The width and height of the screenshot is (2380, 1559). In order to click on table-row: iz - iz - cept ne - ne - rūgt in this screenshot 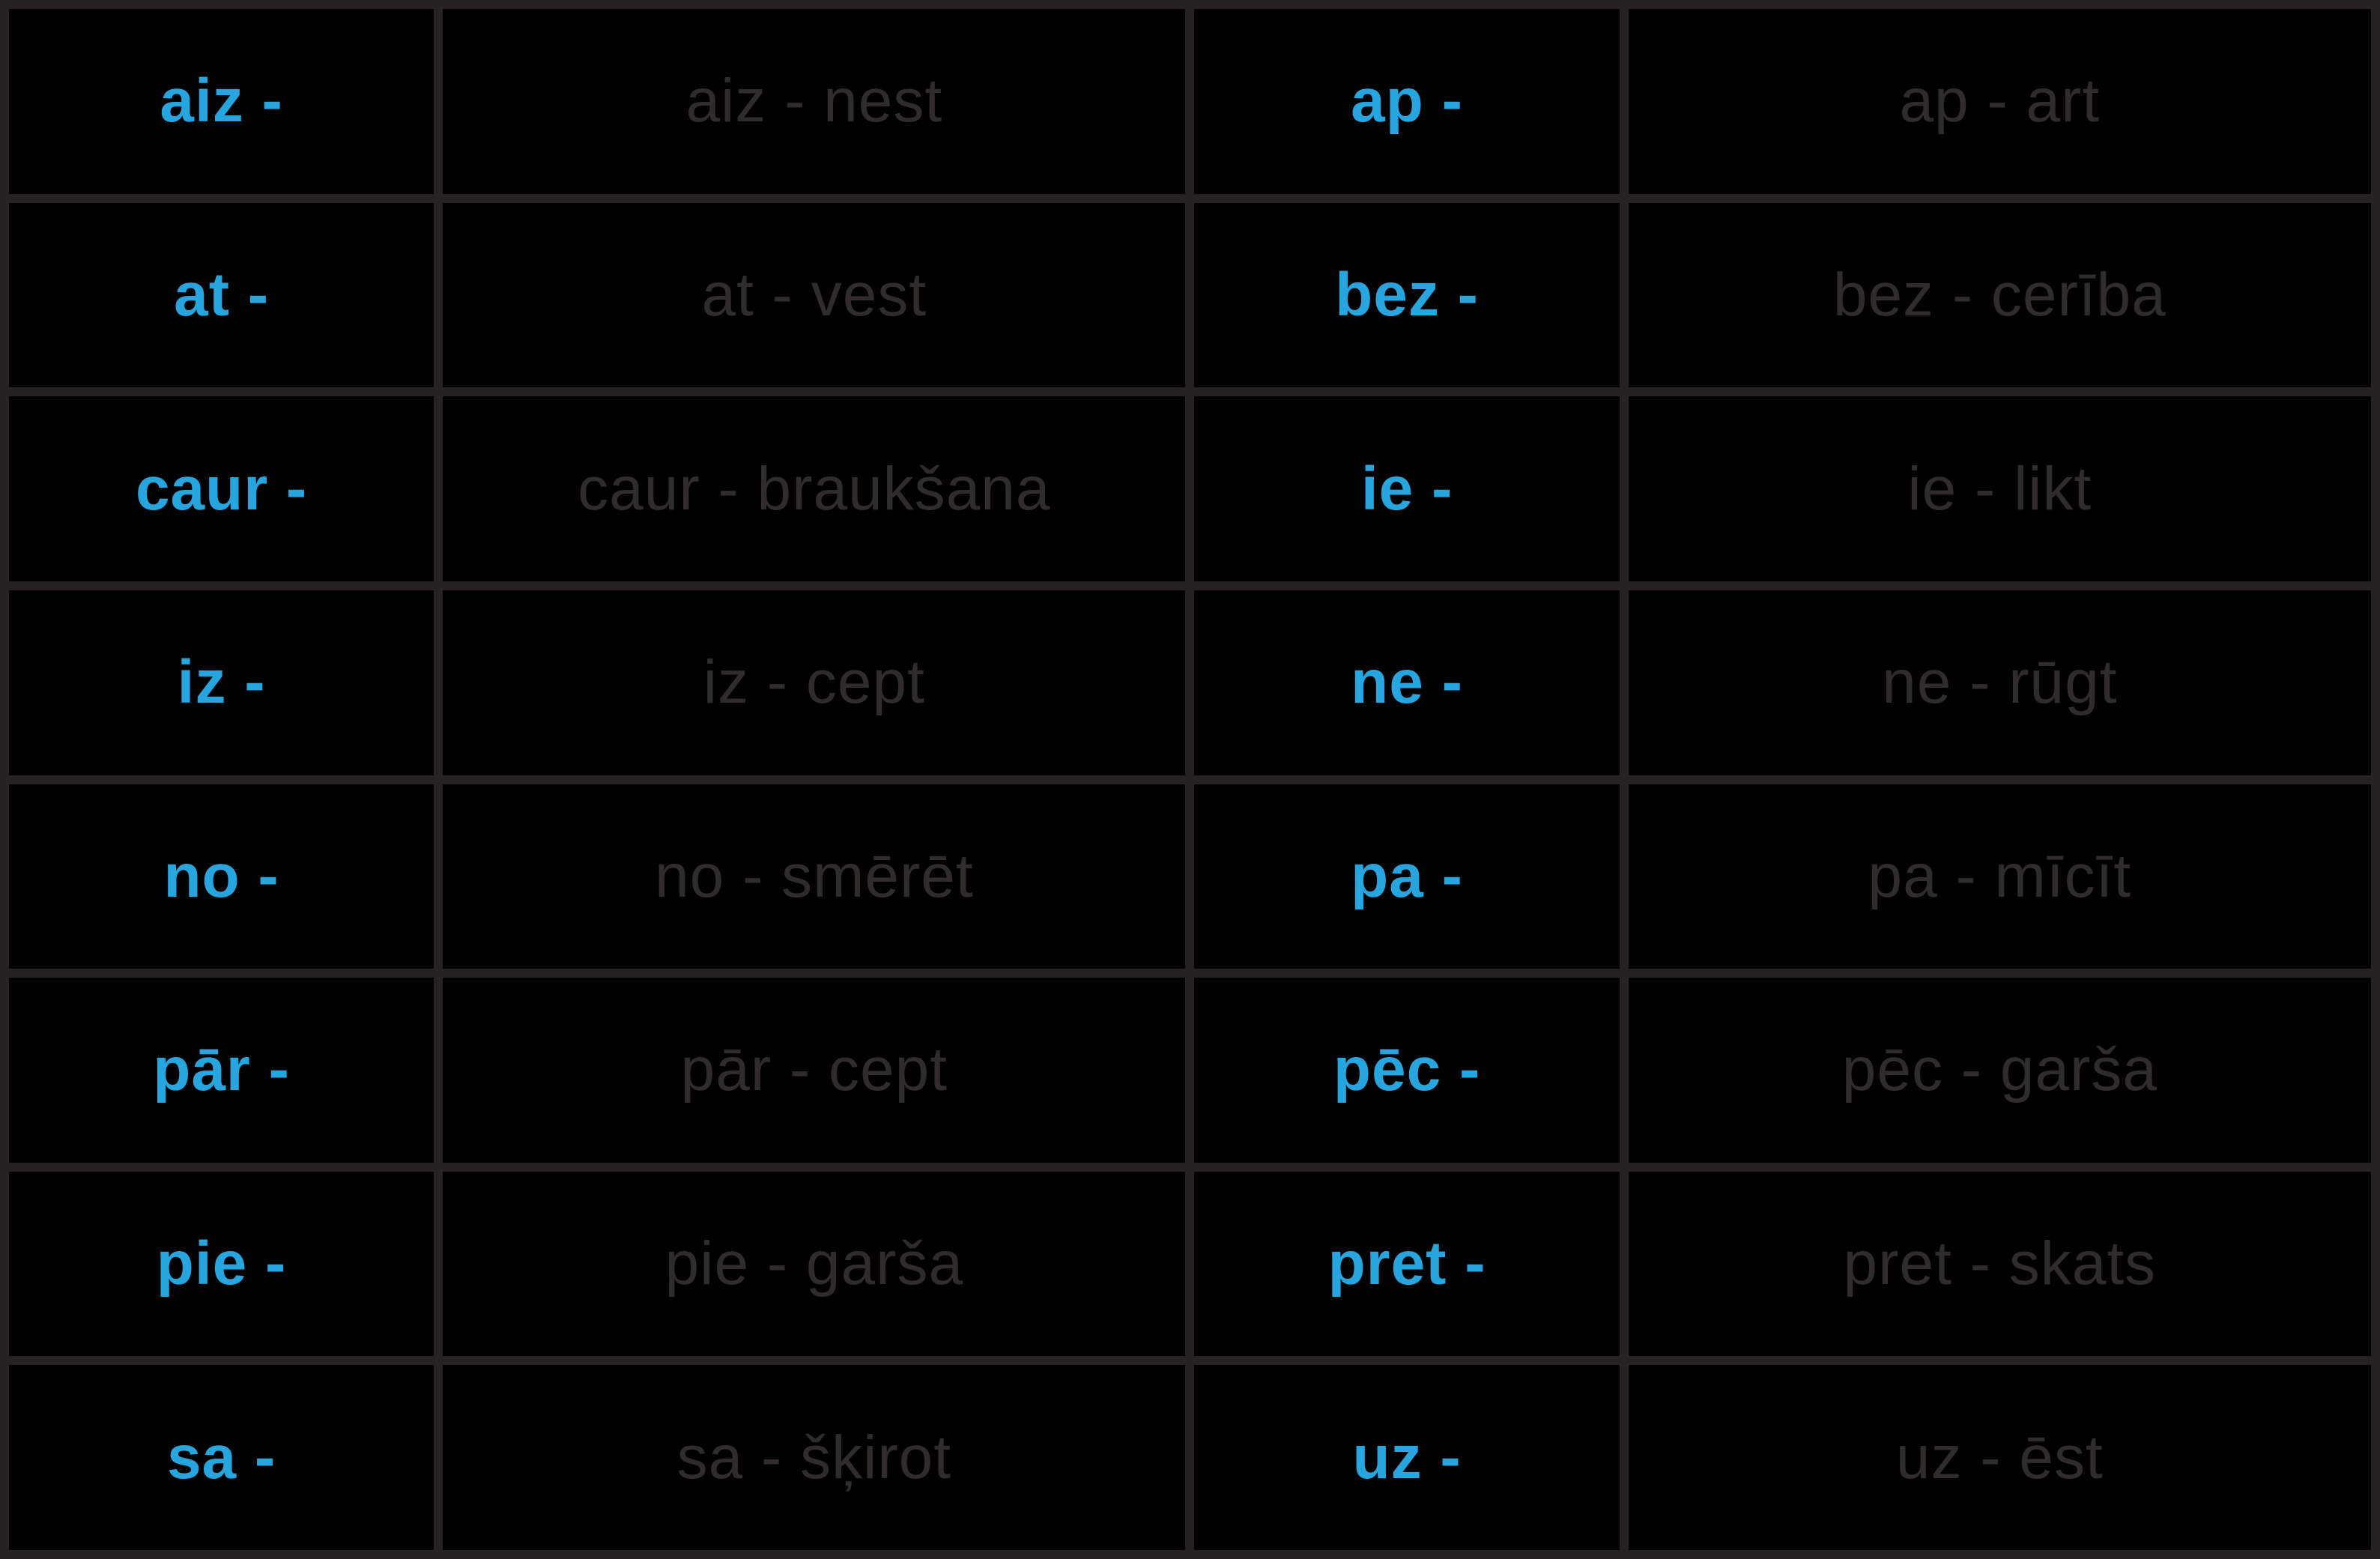, I will do `click(1190, 682)`.